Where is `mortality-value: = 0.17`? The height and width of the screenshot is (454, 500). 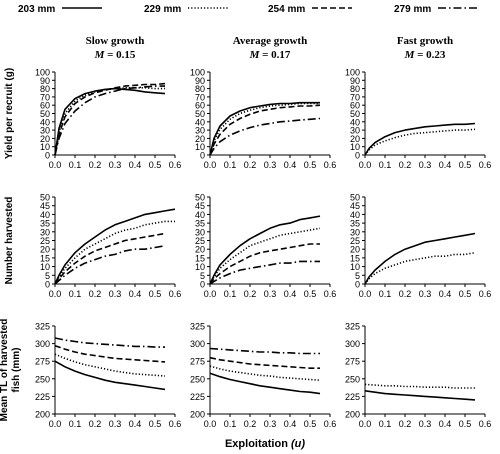
mortality-value: = 0.17 is located at coordinates (275, 55).